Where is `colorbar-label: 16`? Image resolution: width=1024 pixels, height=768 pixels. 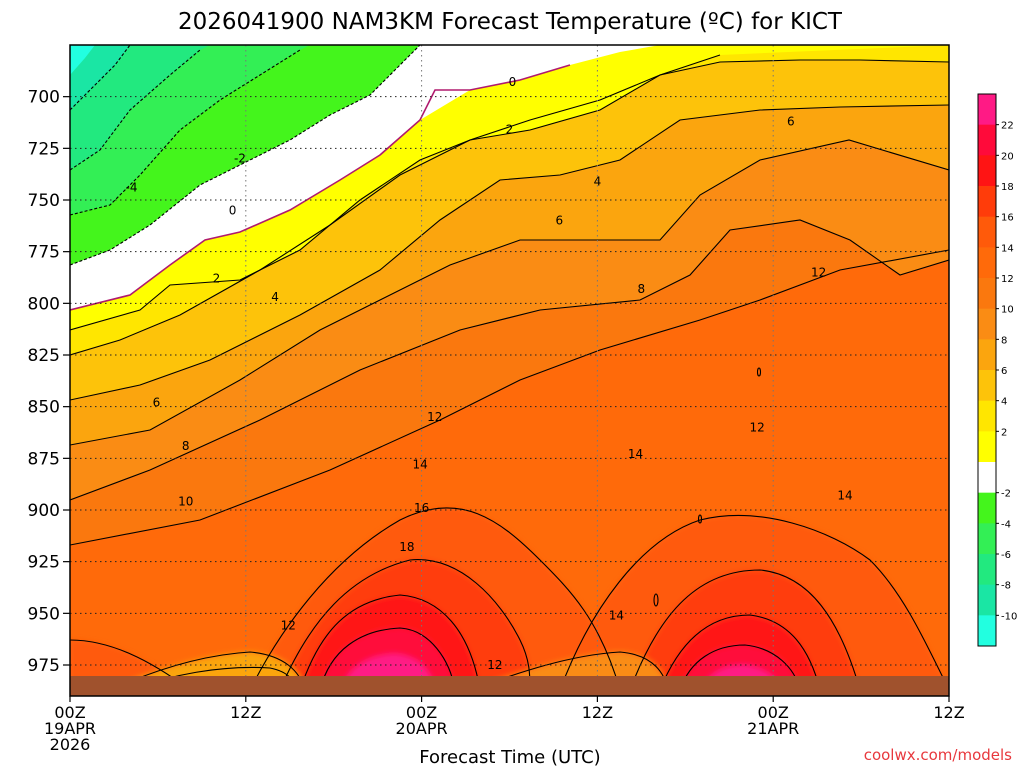 colorbar-label: 16 is located at coordinates (1007, 218).